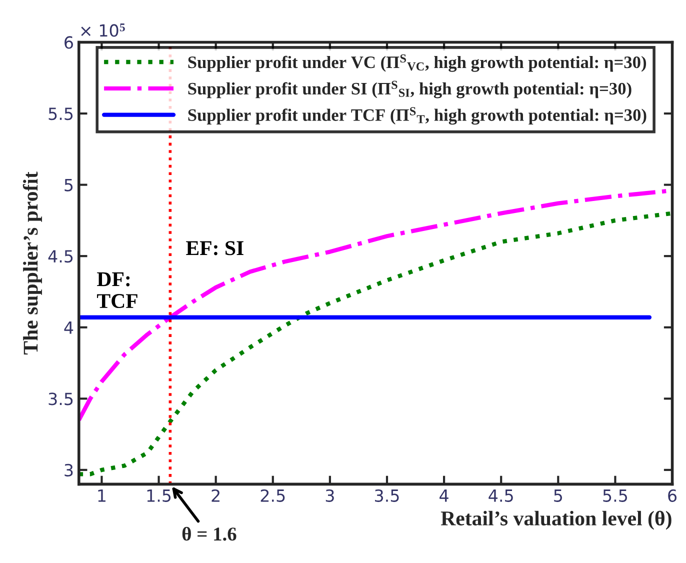 Image resolution: width=686 pixels, height=563 pixels. Describe the element at coordinates (60, 114) in the screenshot. I see `y-tick-label: 5.5` at that location.